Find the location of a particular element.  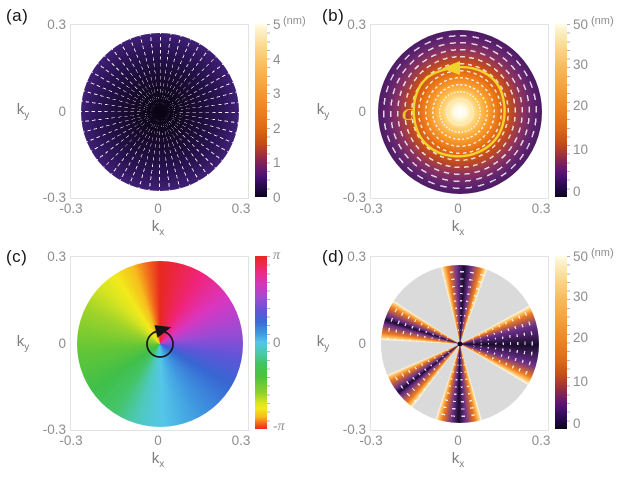

colorbar-tick-label: -π is located at coordinates (279, 426).